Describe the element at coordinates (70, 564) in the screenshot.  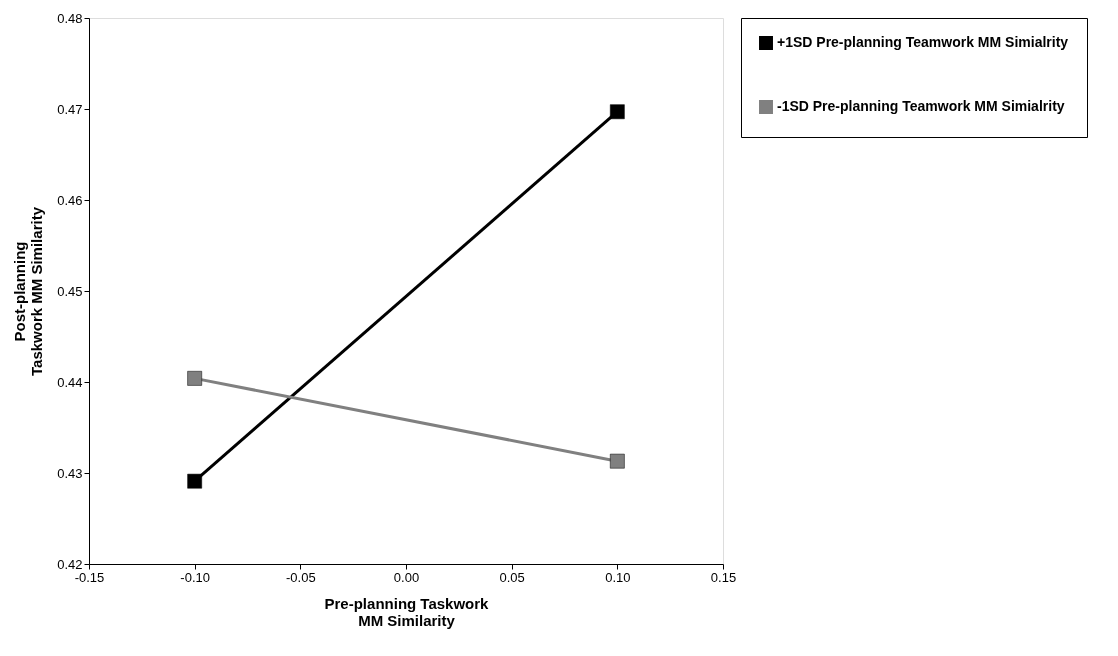
I see `y-tick-label: 0.42` at that location.